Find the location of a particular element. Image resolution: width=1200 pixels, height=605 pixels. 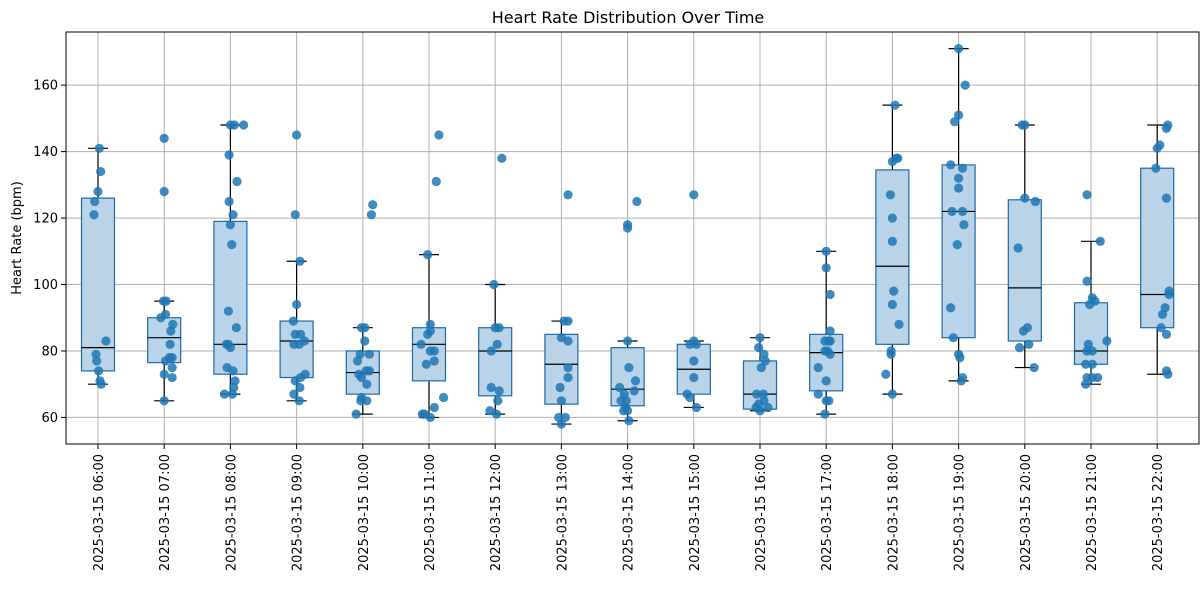

y-tick-label: 100 is located at coordinates (45, 285).